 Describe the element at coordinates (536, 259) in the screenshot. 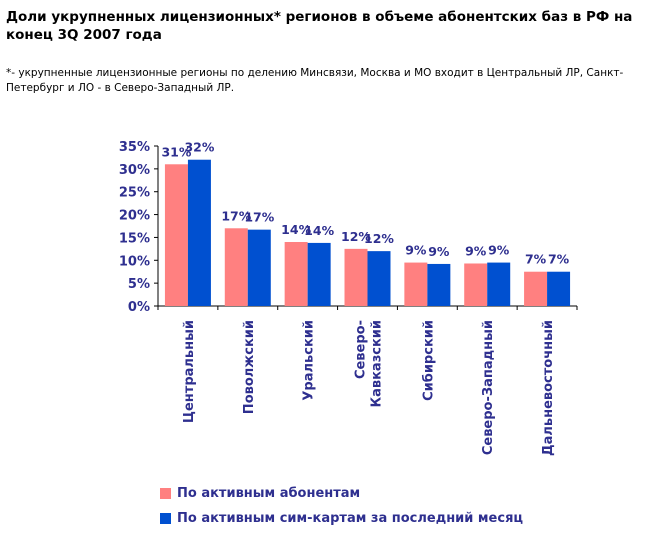

I see `data-label-series1: 7%` at that location.